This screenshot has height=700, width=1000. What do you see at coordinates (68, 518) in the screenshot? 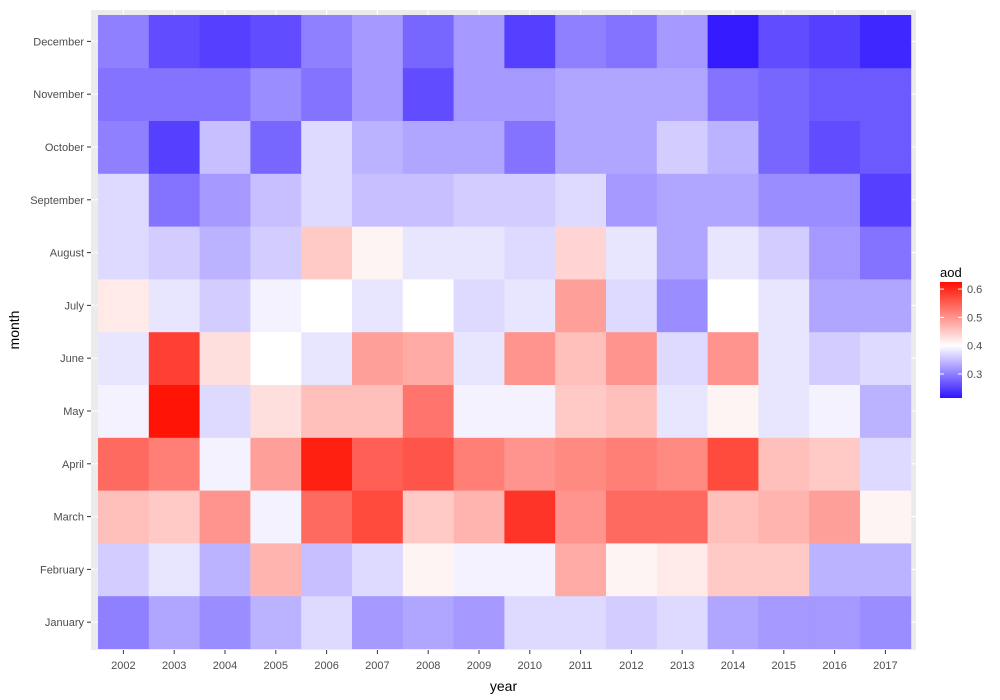
I see `y-tick-label: March` at bounding box center [68, 518].